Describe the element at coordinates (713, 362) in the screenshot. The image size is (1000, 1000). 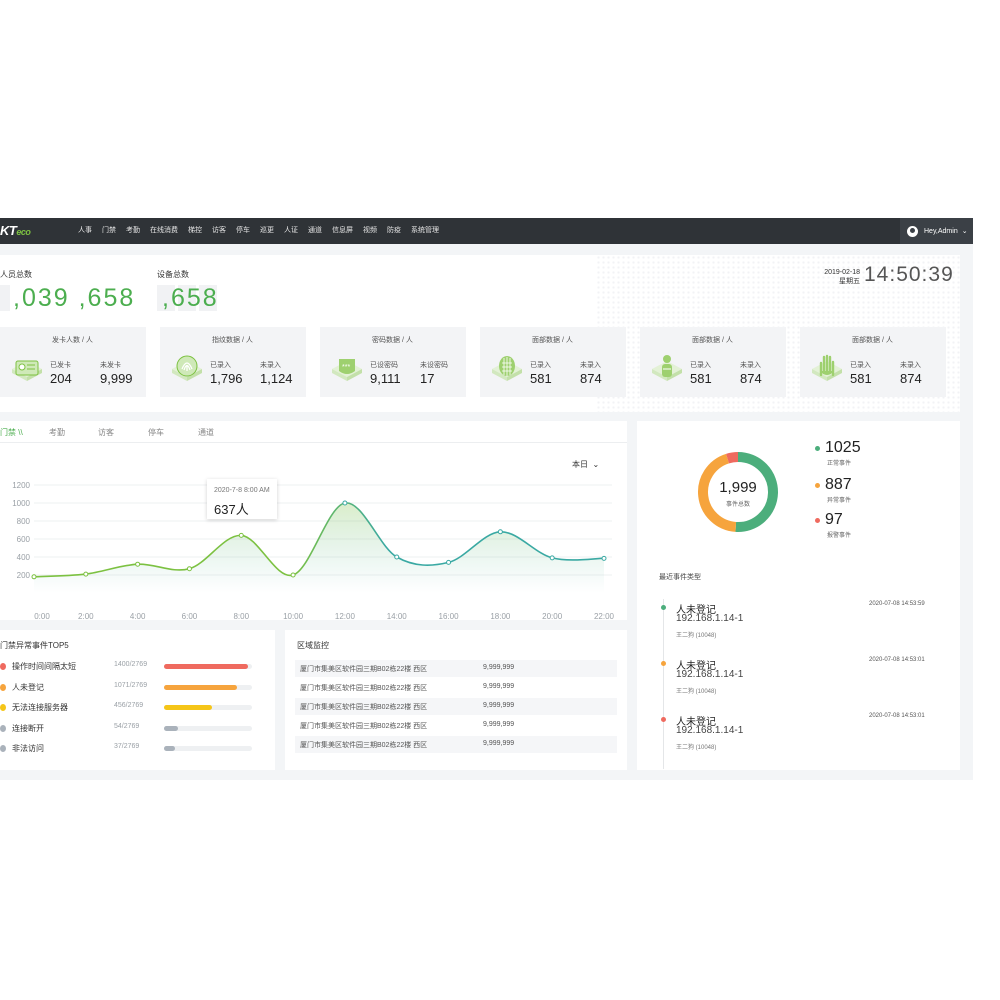
I see `stat-card: 面部数据 / 人已录入 581 未录入 874` at that location.